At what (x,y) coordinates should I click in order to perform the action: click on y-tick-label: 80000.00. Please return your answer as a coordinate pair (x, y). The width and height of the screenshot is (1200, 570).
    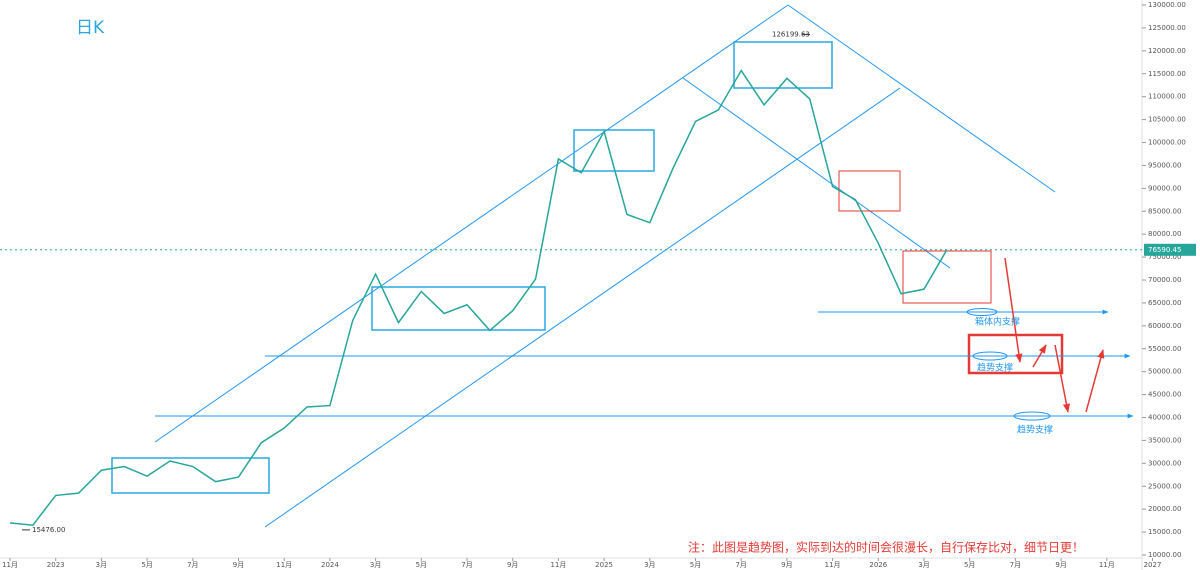
    Looking at the image, I should click on (1164, 234).